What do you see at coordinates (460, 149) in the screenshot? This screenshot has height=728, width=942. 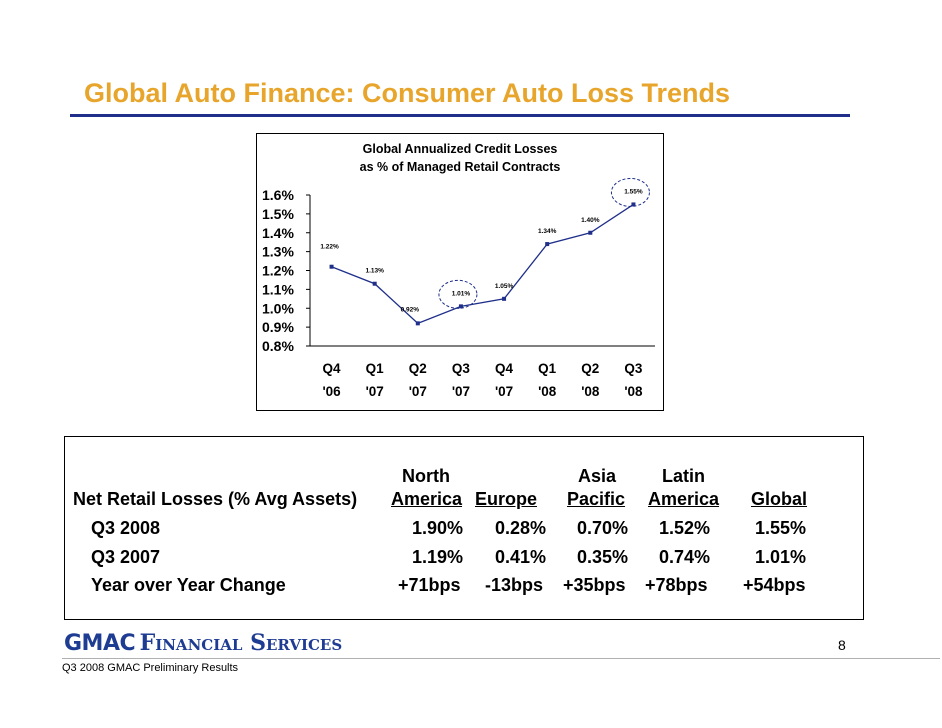 I see `chart-title-line1: Global Annualized Credit Losses` at bounding box center [460, 149].